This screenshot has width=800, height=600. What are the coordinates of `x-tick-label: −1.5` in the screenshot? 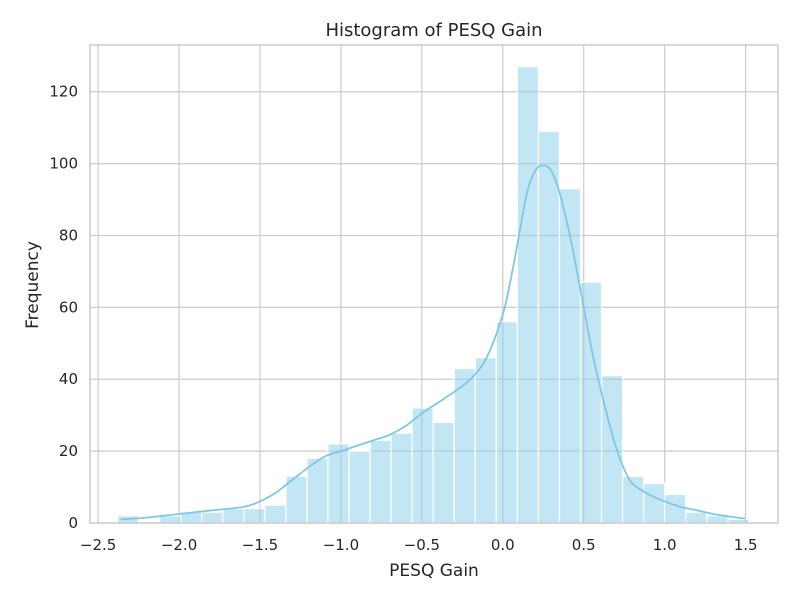 It's located at (260, 545).